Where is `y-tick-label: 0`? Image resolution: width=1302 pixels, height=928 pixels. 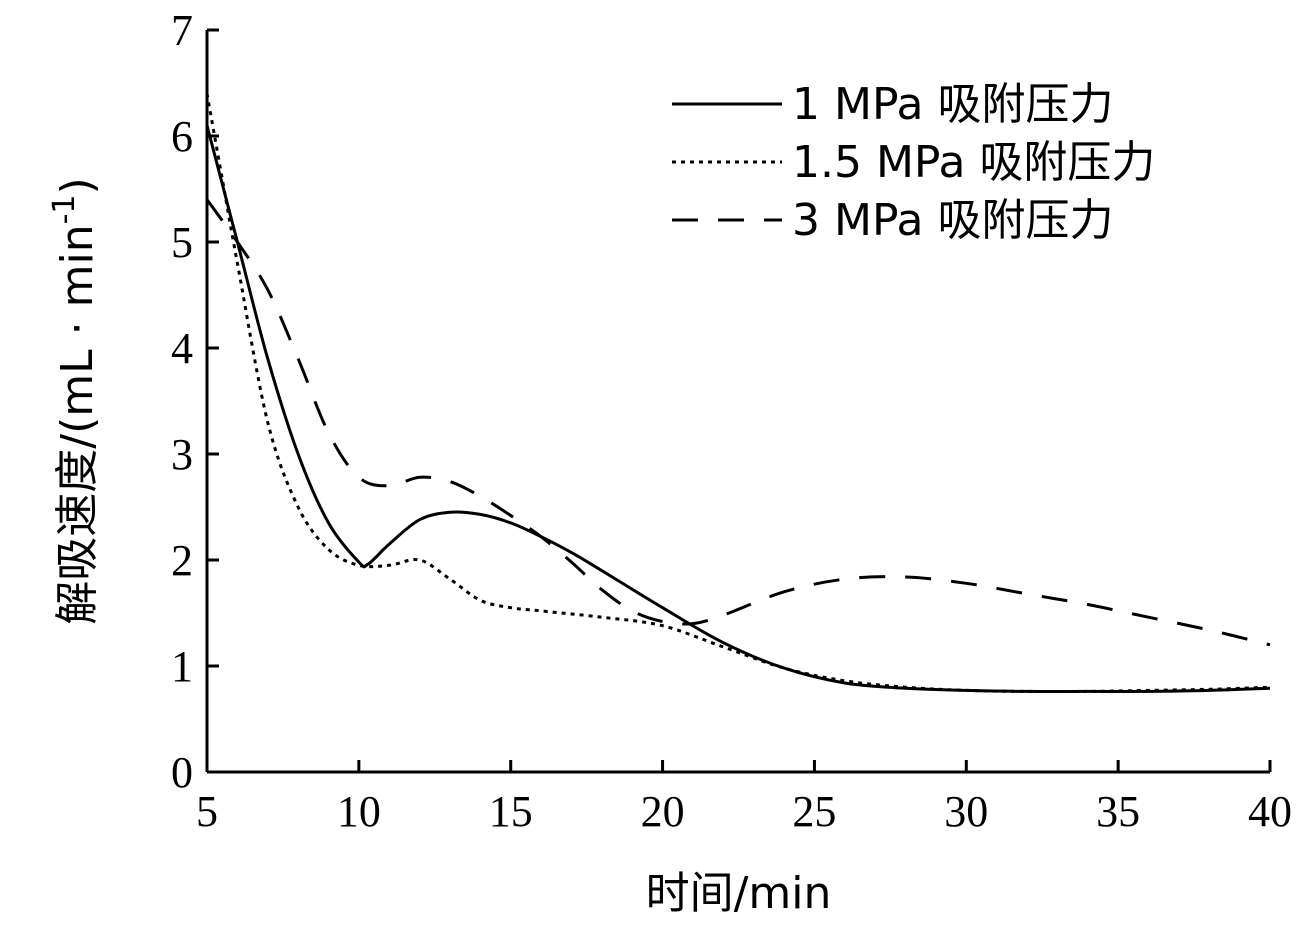
y-tick-label: 0 is located at coordinates (182, 772).